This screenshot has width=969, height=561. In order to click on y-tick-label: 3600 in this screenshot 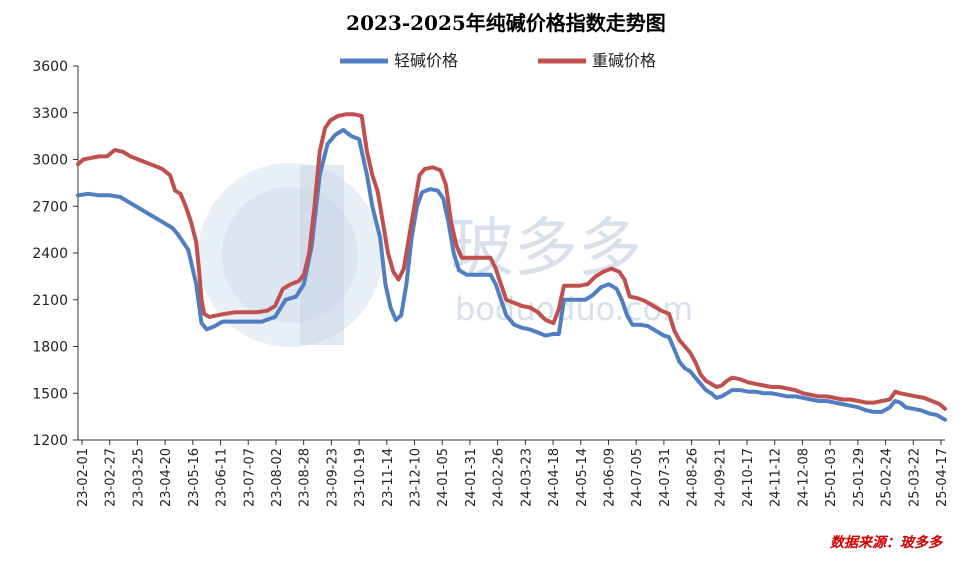, I will do `click(50, 67)`.